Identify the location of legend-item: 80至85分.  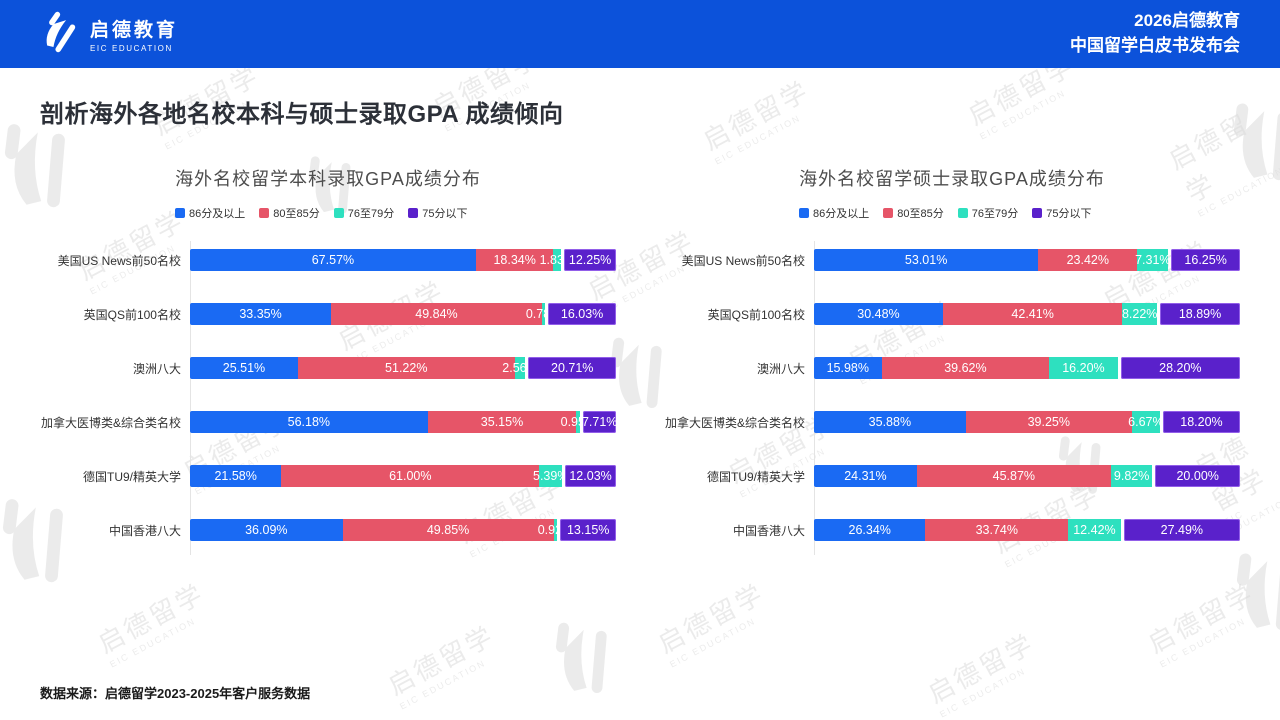
(289, 213).